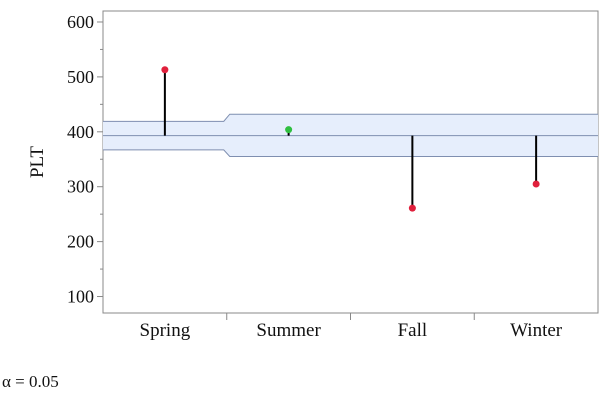  Describe the element at coordinates (80, 297) in the screenshot. I see `y-tick-label: 100` at that location.